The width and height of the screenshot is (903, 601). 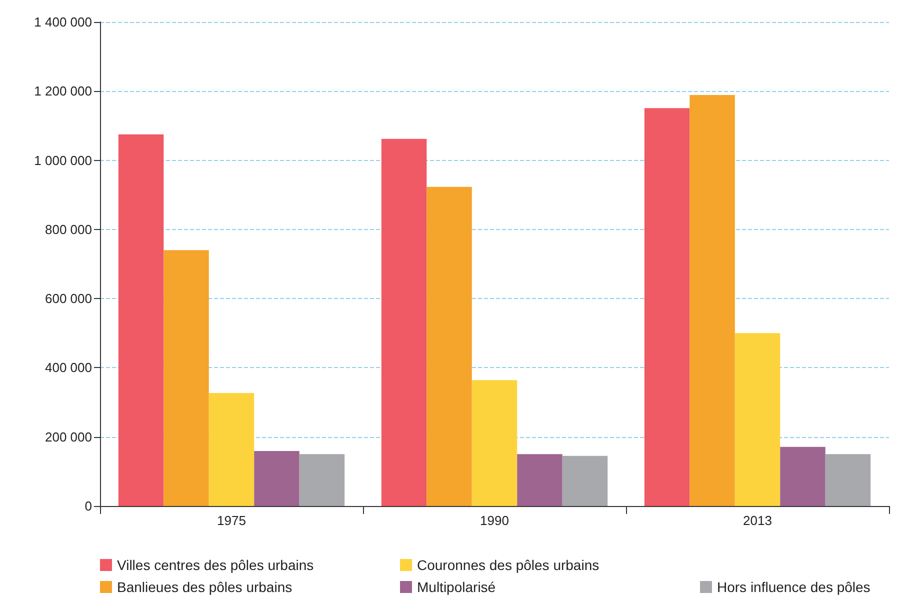 What do you see at coordinates (757, 520) in the screenshot?
I see `x-tick-label: 2013` at bounding box center [757, 520].